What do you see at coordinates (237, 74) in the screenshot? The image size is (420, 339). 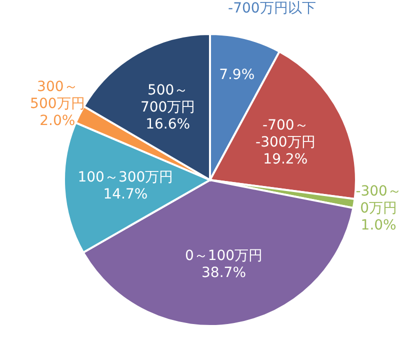 I see `data-label: 7.9%` at bounding box center [237, 74].